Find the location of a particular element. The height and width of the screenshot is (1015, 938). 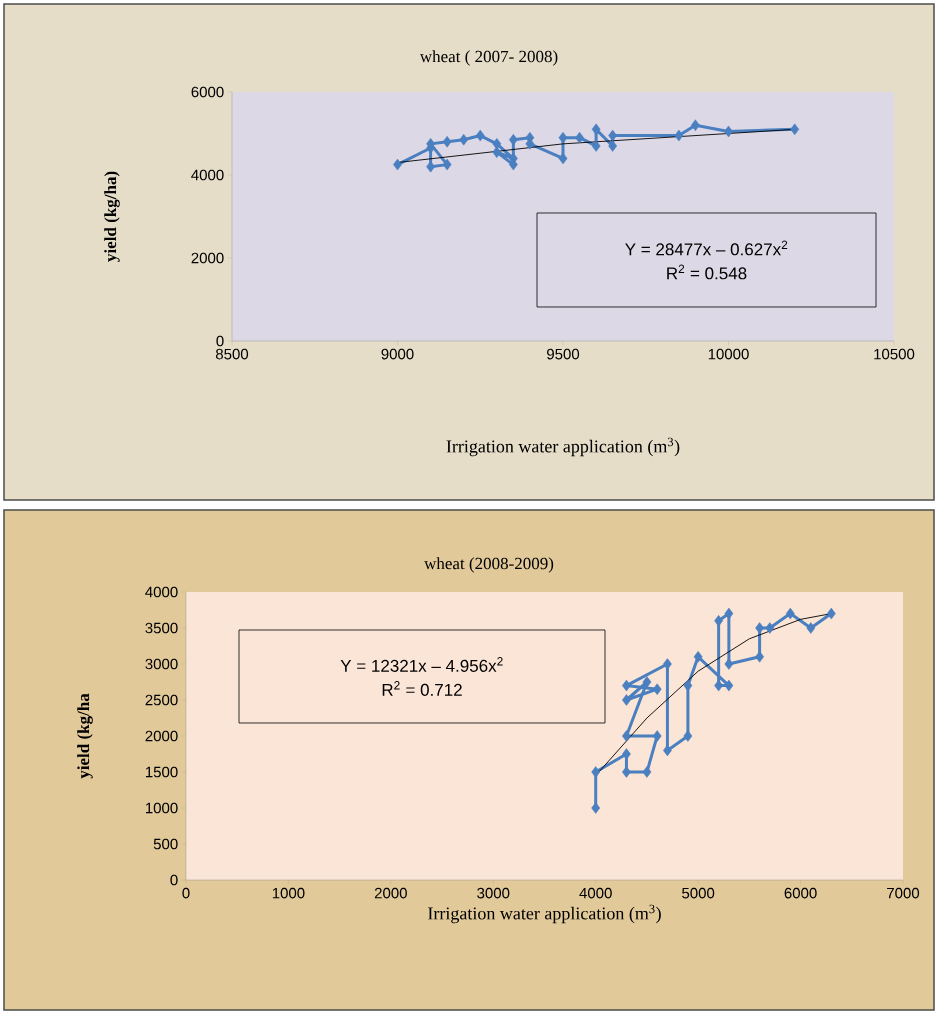

x-tick-label: 4000 is located at coordinates (595, 893).